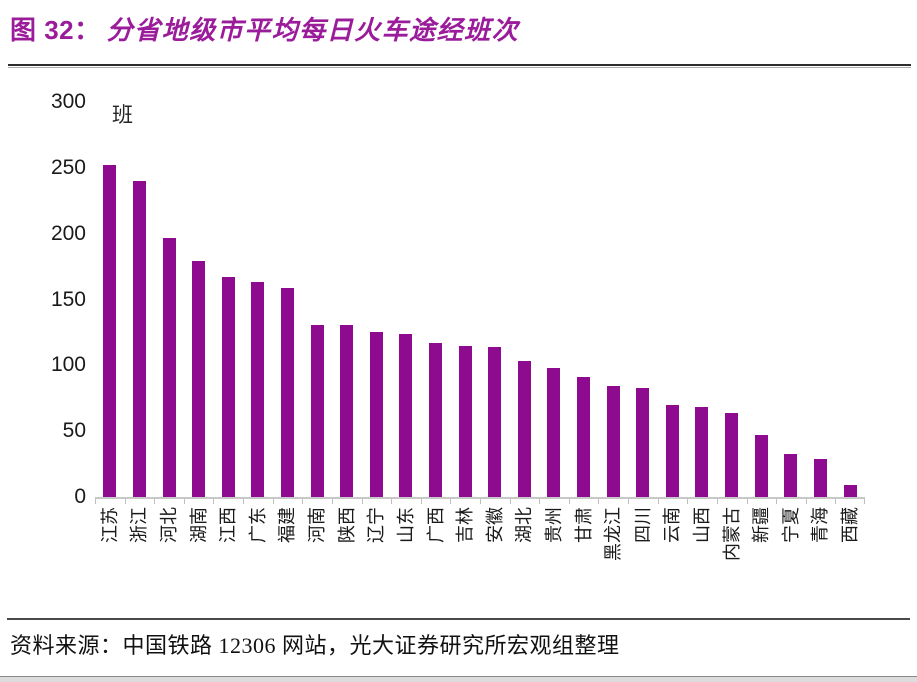 The height and width of the screenshot is (682, 917). Describe the element at coordinates (458, 679) in the screenshot. I see `bottom-border` at that location.